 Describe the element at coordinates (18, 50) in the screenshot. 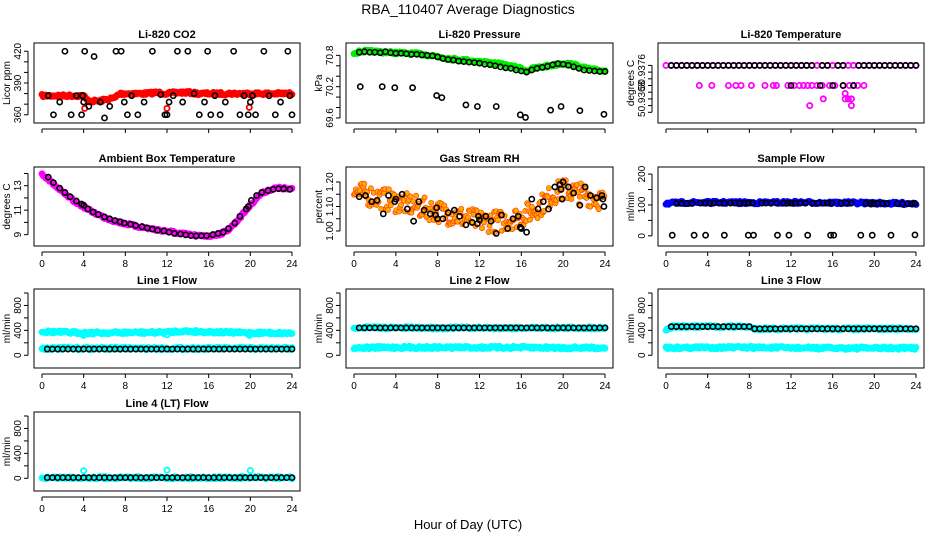

I see `y-tick-label: 420` at that location.